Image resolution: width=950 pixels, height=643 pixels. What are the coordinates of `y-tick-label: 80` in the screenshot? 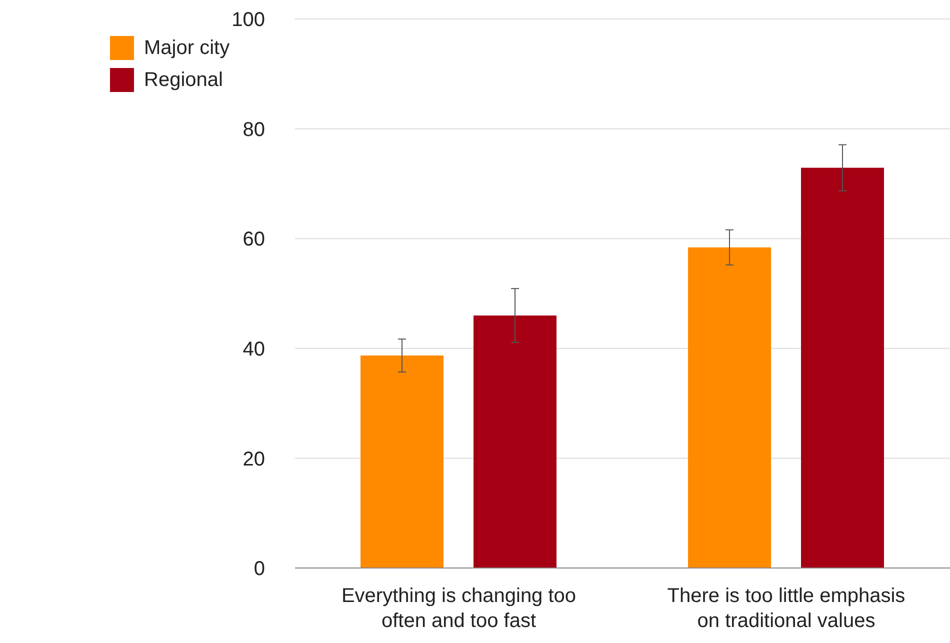 It's located at (253, 129).